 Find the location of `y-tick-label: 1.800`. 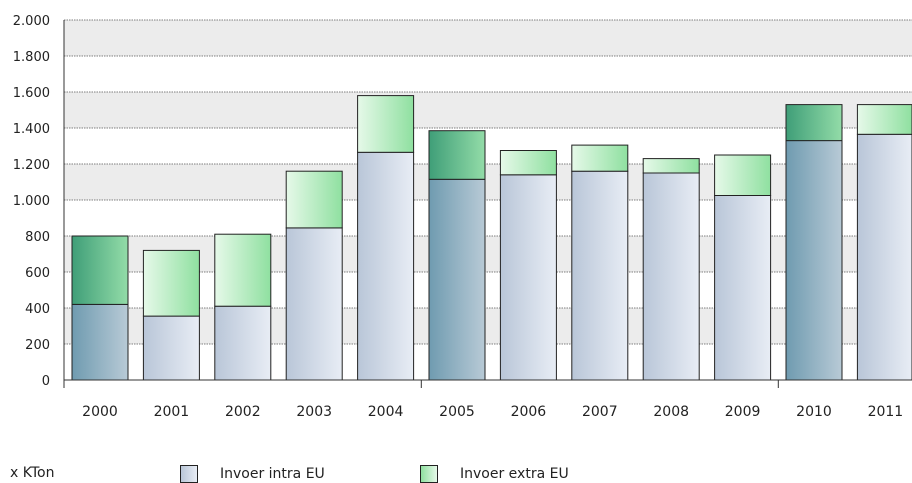

y-tick-label: 1.800 is located at coordinates (31, 57).